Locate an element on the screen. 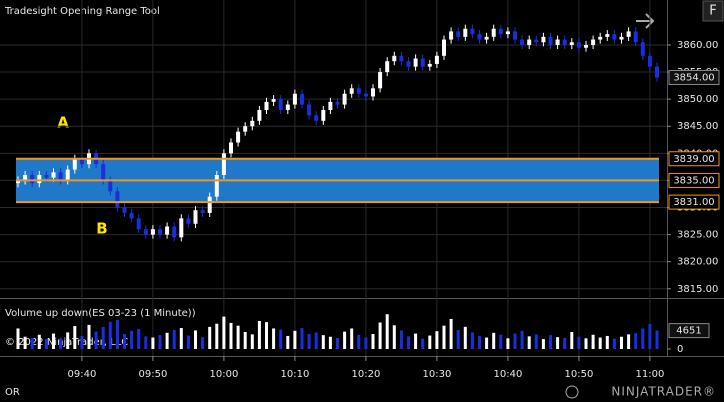  menu-button is located at coordinates (713, 11).